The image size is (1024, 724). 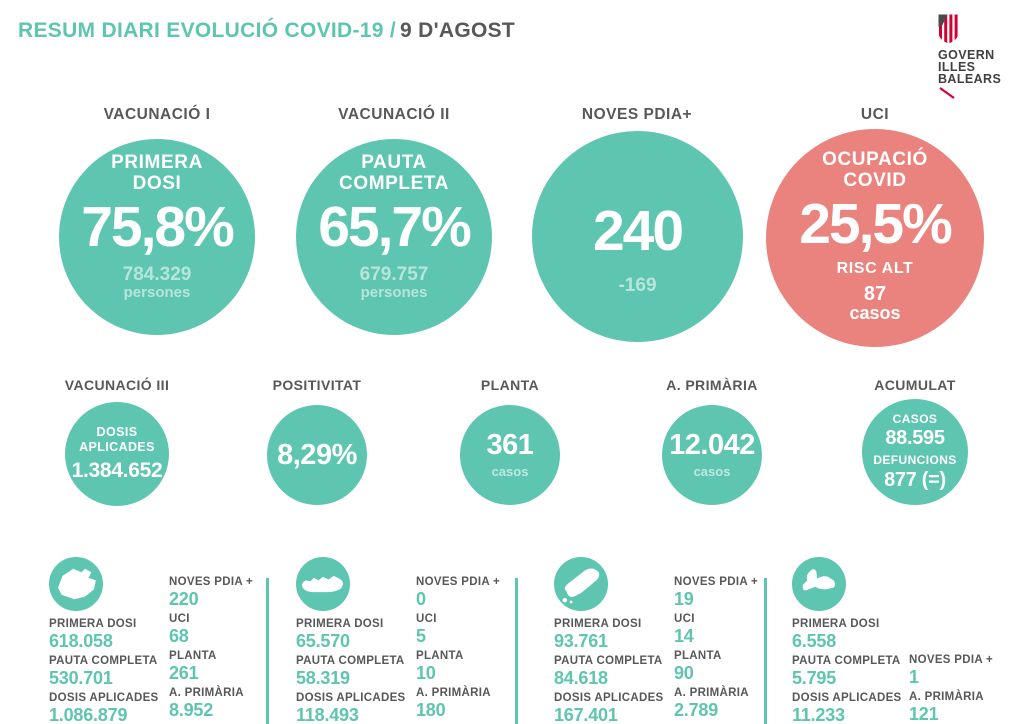 I want to click on eivissa-island-icon, so click(x=581, y=584).